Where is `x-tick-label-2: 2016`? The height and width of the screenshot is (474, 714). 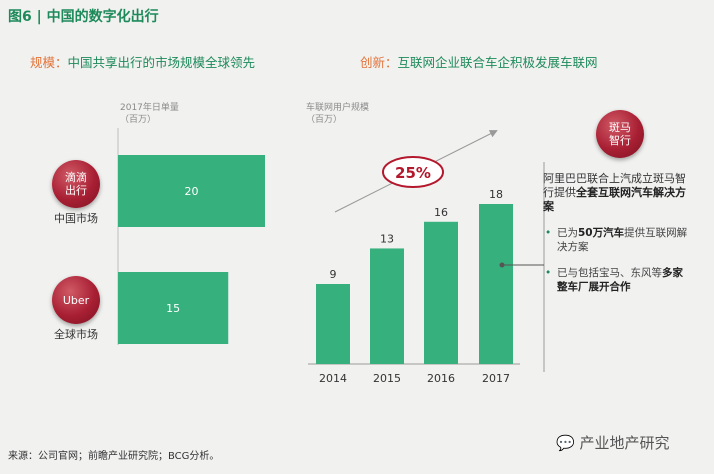
x-tick-label-2: 2016 is located at coordinates (441, 378).